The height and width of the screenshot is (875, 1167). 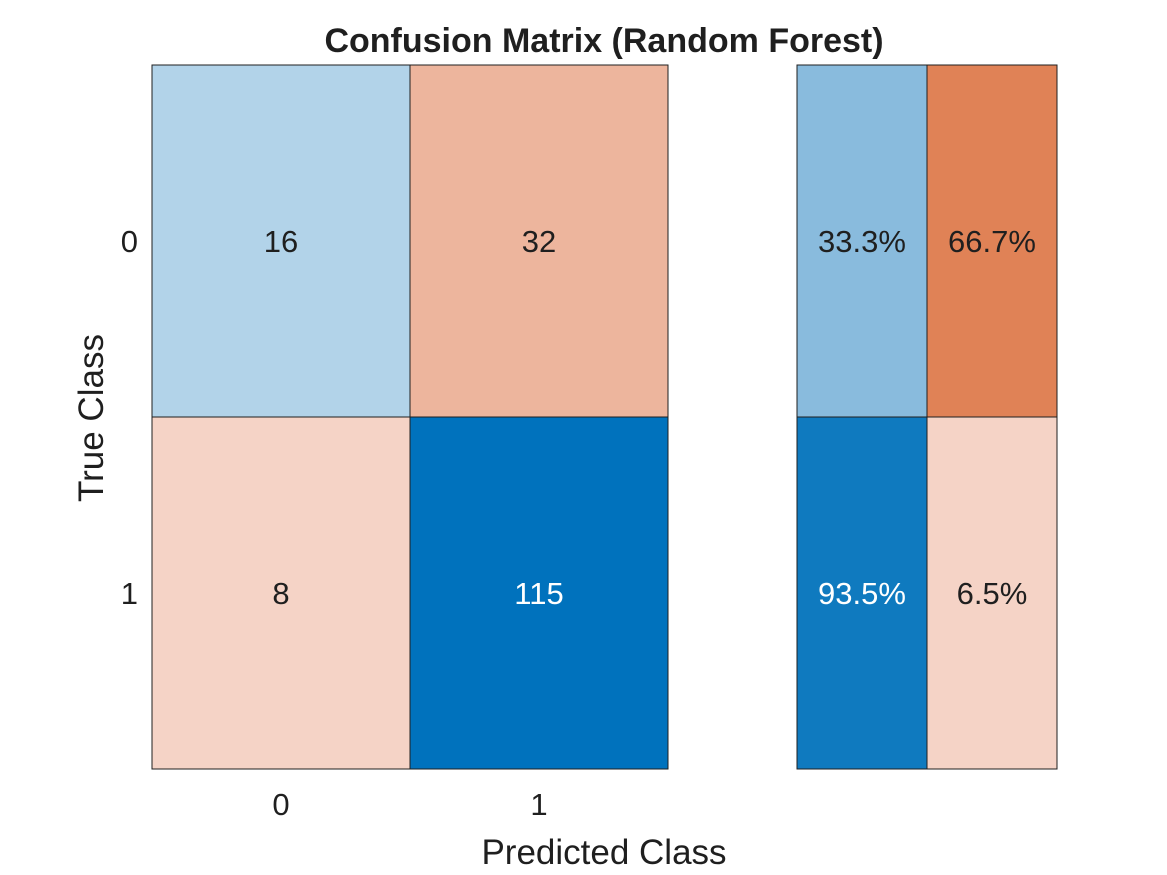 I want to click on cell-value-label: 32, so click(x=539, y=241).